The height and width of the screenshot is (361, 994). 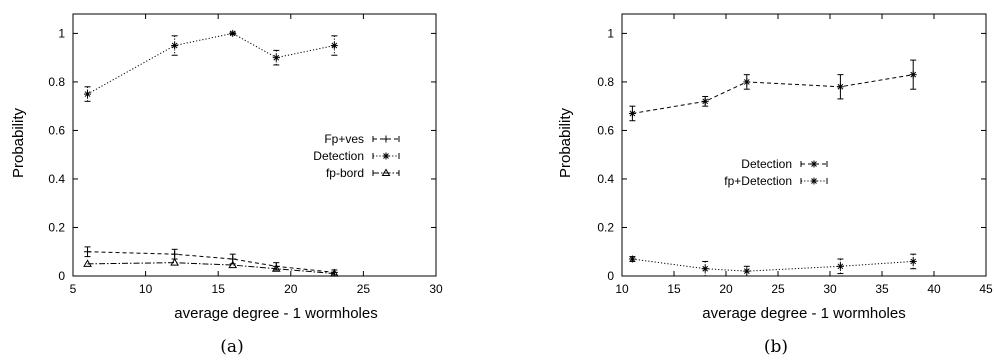 What do you see at coordinates (610, 276) in the screenshot?
I see `panel-b-ytick-label: 0` at bounding box center [610, 276].